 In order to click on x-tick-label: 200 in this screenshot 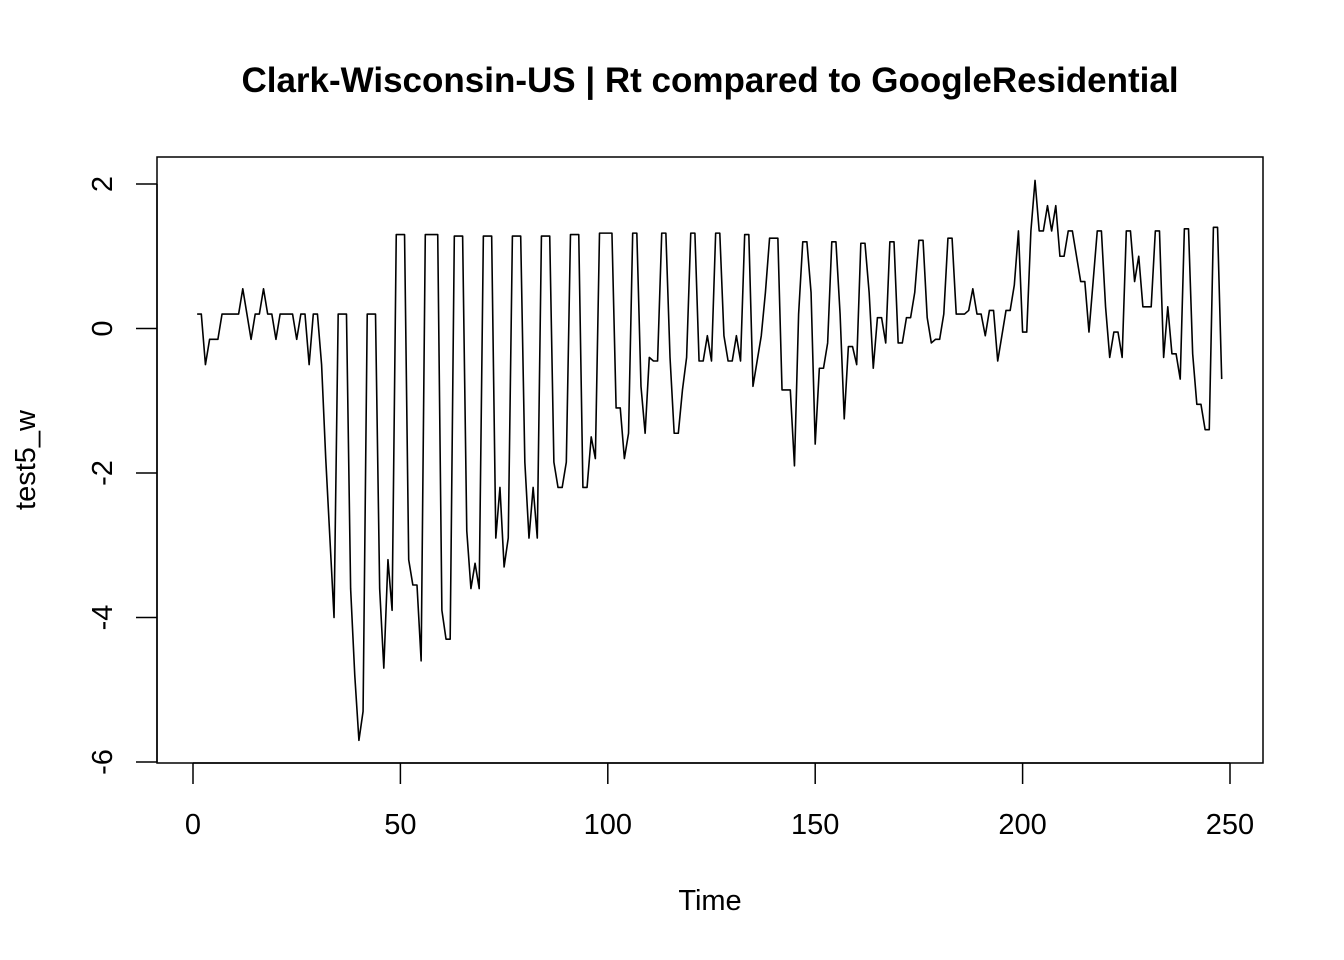, I will do `click(1022, 825)`.